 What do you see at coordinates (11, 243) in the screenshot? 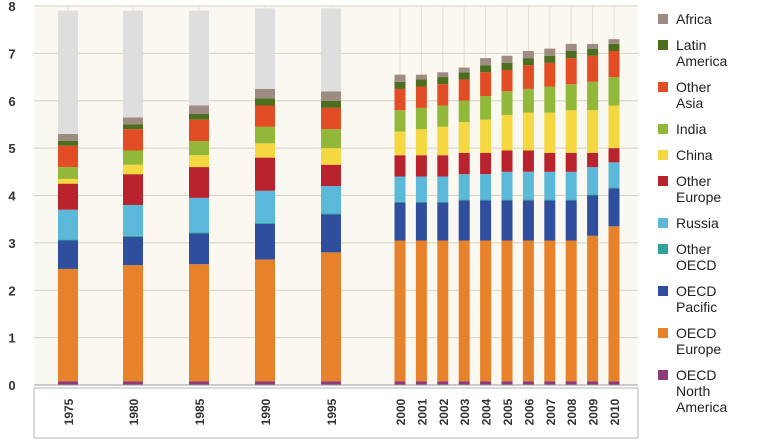
I see `y-tick-label: 3` at bounding box center [11, 243].